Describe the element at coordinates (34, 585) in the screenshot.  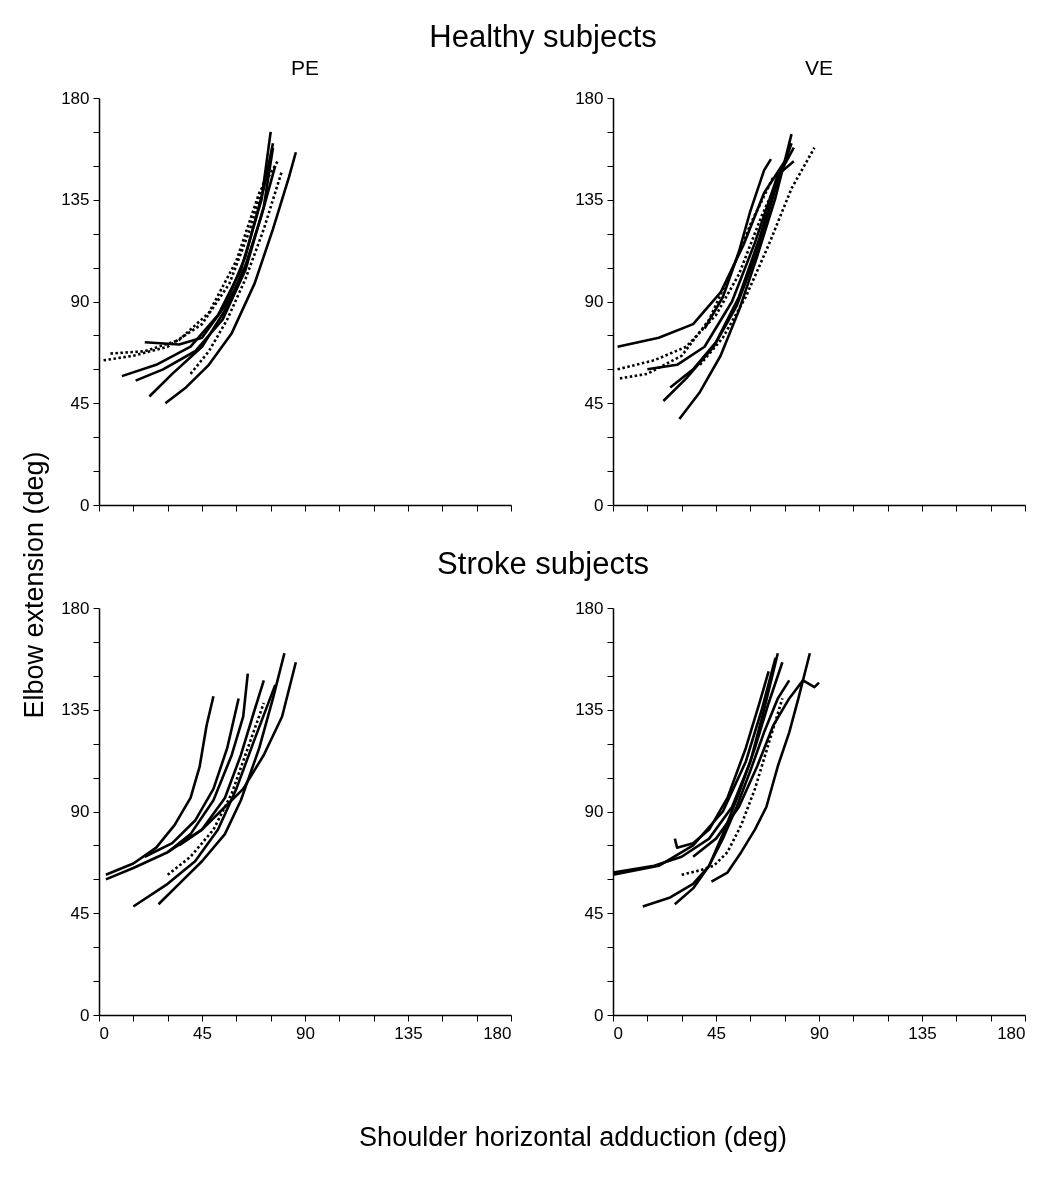
I see `y-axis-title: Elbow extension (deg)` at that location.